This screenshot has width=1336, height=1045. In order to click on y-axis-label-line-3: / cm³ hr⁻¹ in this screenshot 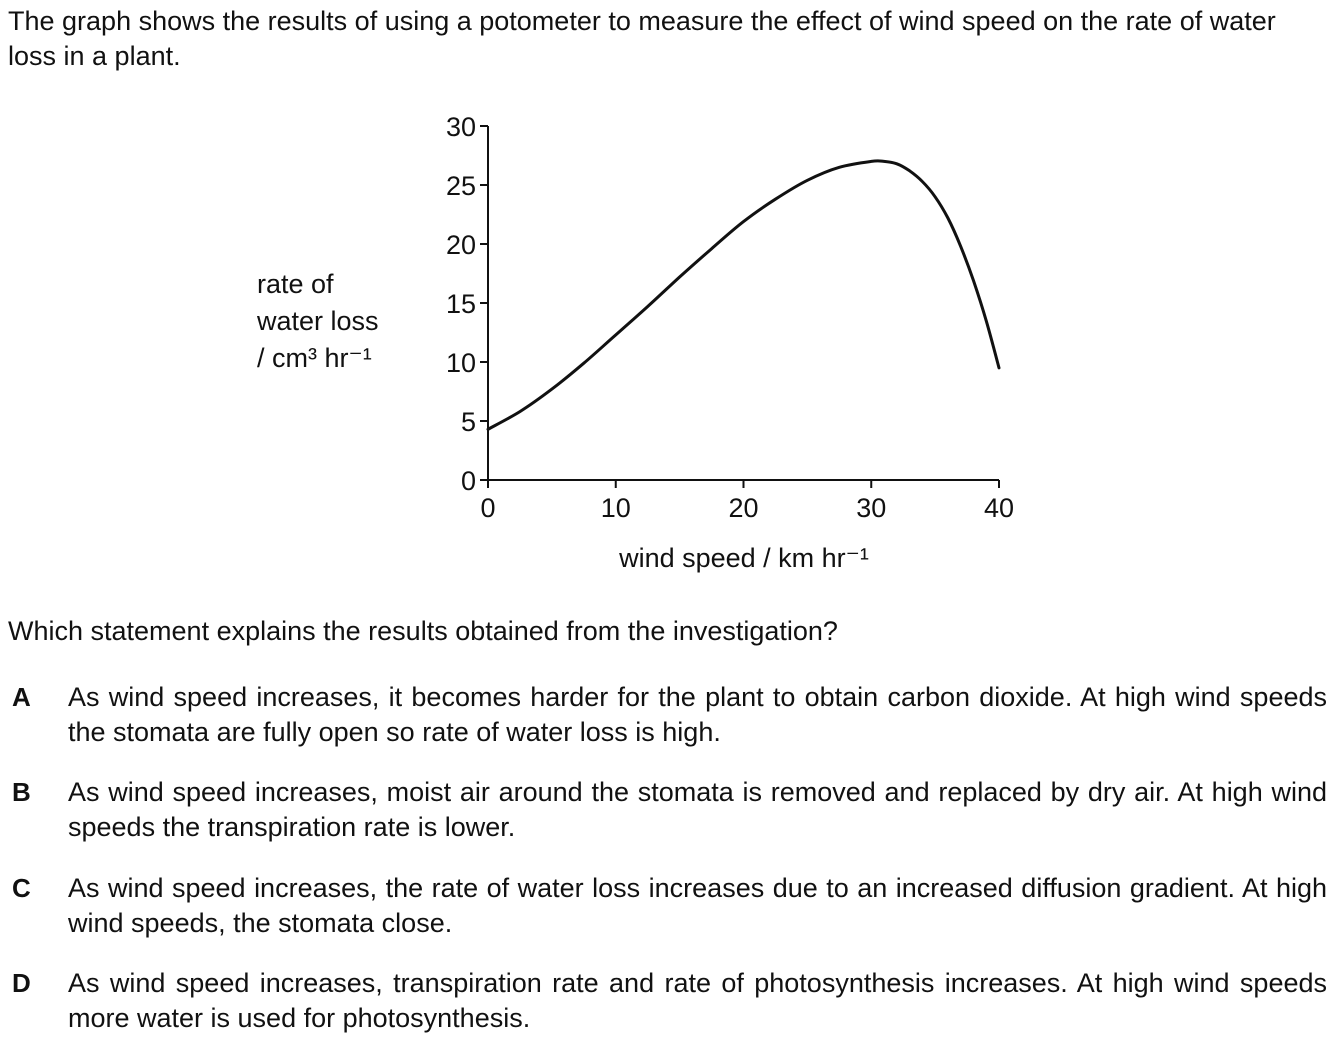, I will do `click(314, 358)`.